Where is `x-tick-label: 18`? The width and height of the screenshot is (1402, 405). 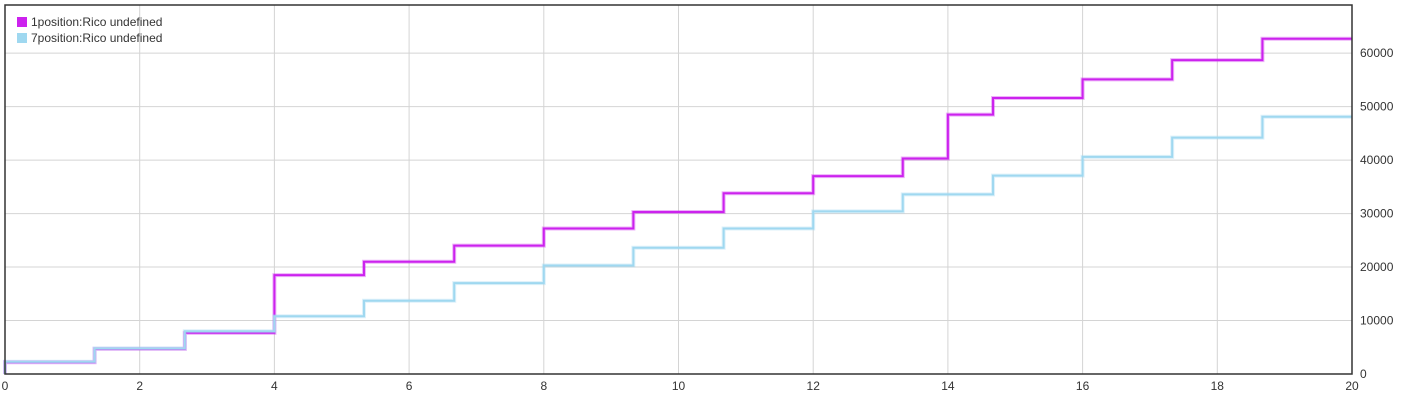 x-tick-label: 18 is located at coordinates (1218, 386).